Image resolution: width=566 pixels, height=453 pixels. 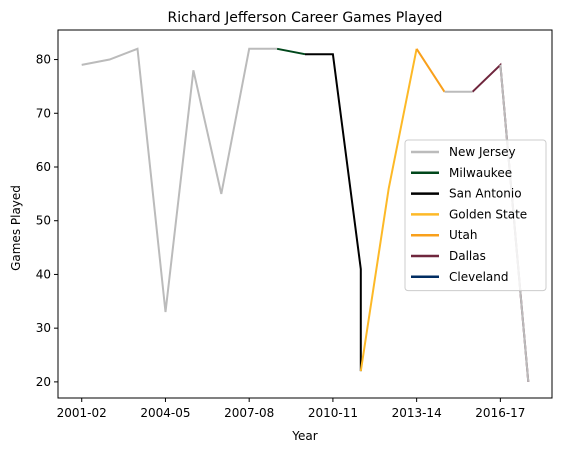 What do you see at coordinates (43, 113) in the screenshot?
I see `y-tick-label: 70` at bounding box center [43, 113].